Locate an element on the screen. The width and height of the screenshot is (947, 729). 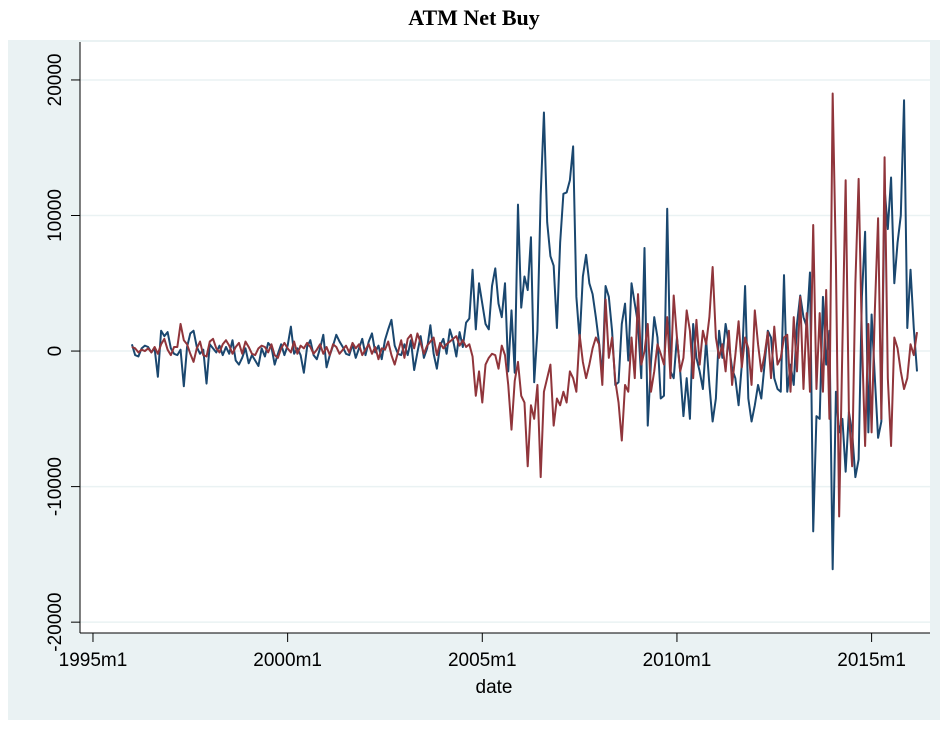
y-tick-label: 10000 is located at coordinates (55, 215).